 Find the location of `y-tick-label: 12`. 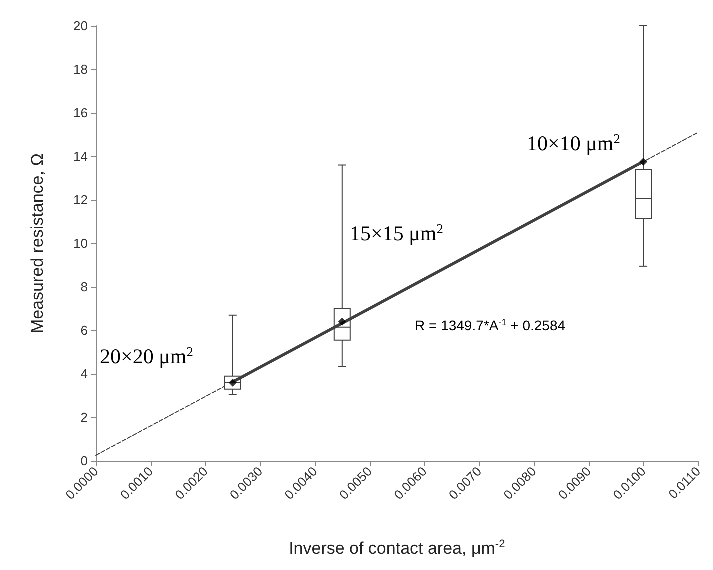

y-tick-label: 12 is located at coordinates (81, 200).